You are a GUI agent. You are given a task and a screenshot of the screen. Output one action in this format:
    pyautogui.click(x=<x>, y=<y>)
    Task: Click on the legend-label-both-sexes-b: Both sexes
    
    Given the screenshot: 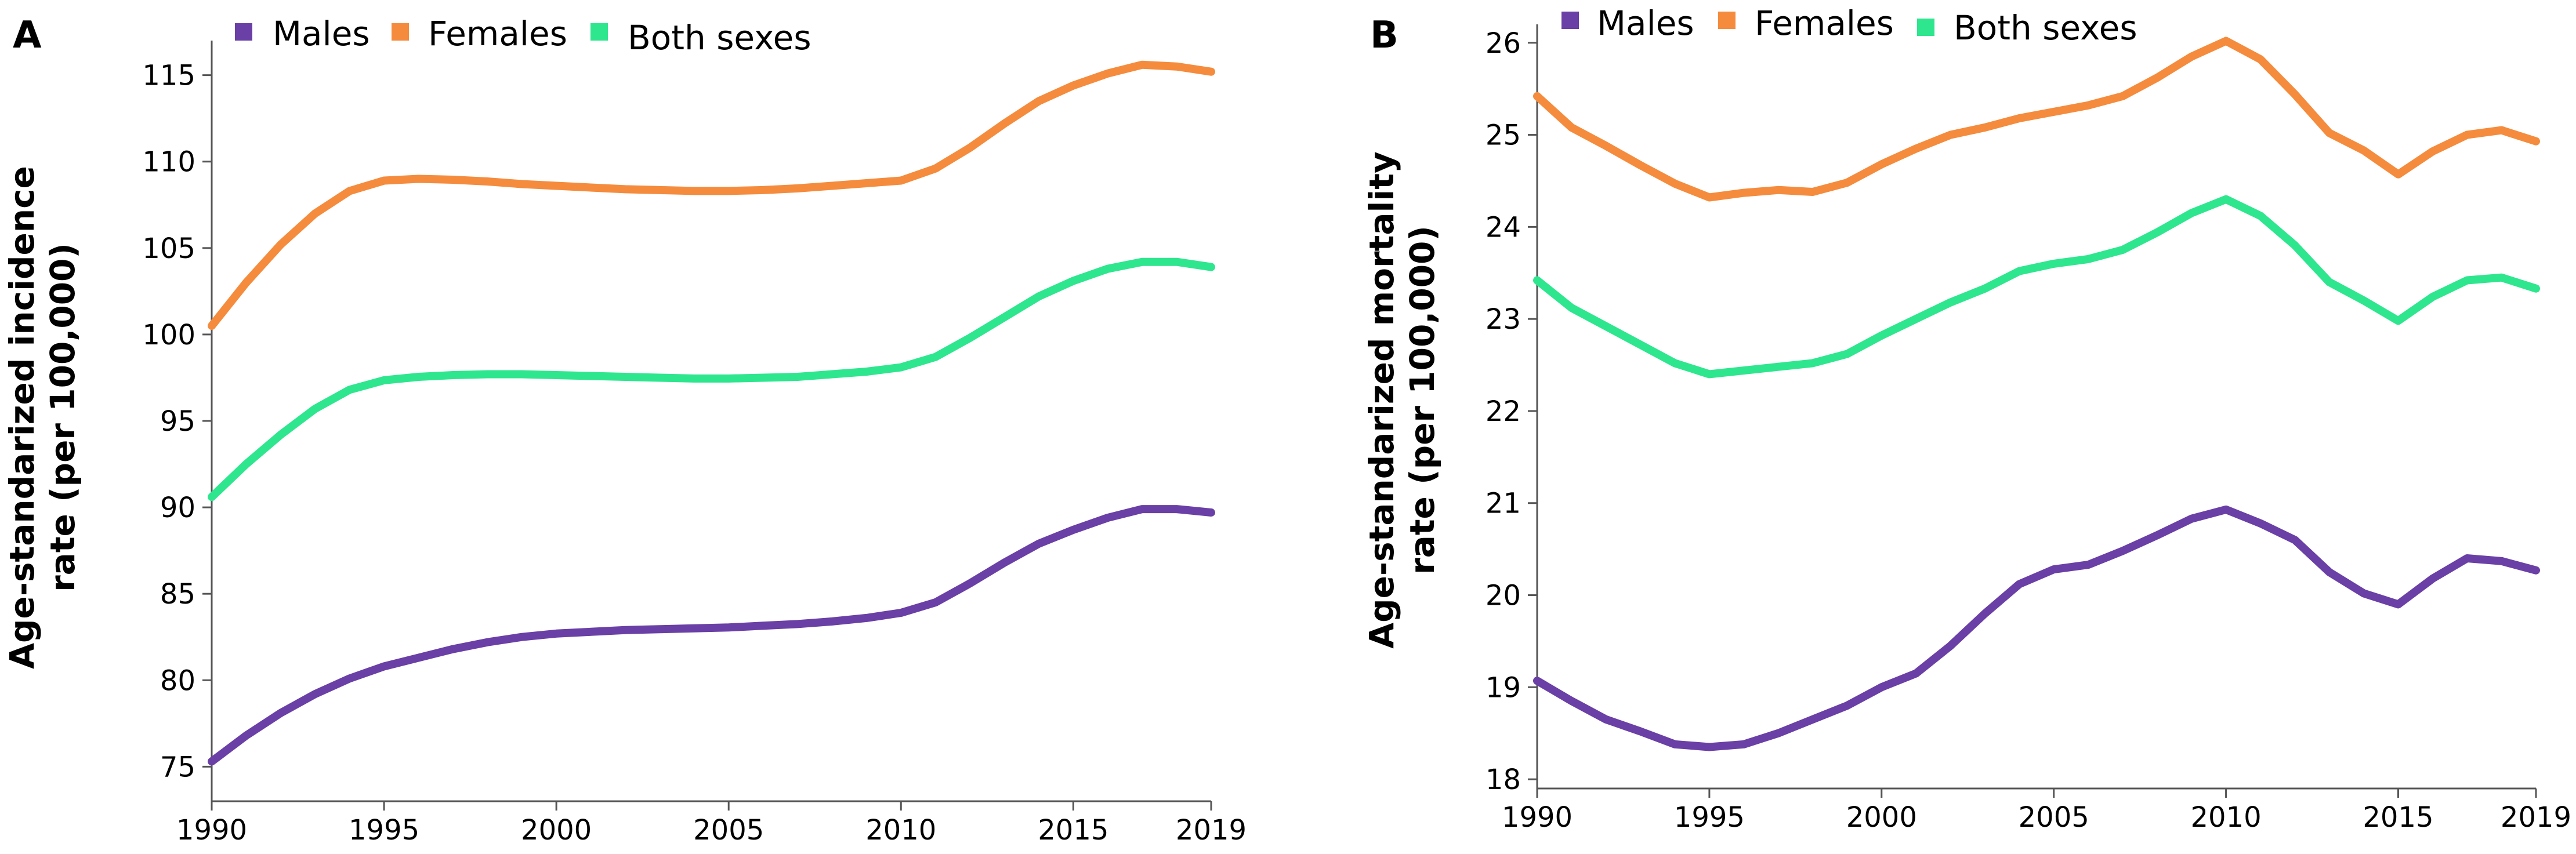 What is the action you would take?
    pyautogui.click(x=2046, y=28)
    